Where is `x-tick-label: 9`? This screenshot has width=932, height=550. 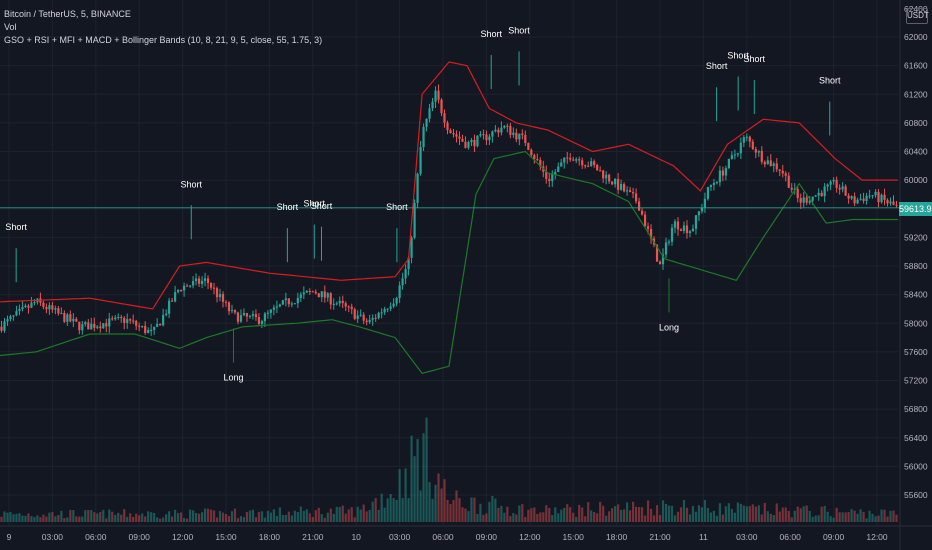
x-tick-label: 9 is located at coordinates (9, 537).